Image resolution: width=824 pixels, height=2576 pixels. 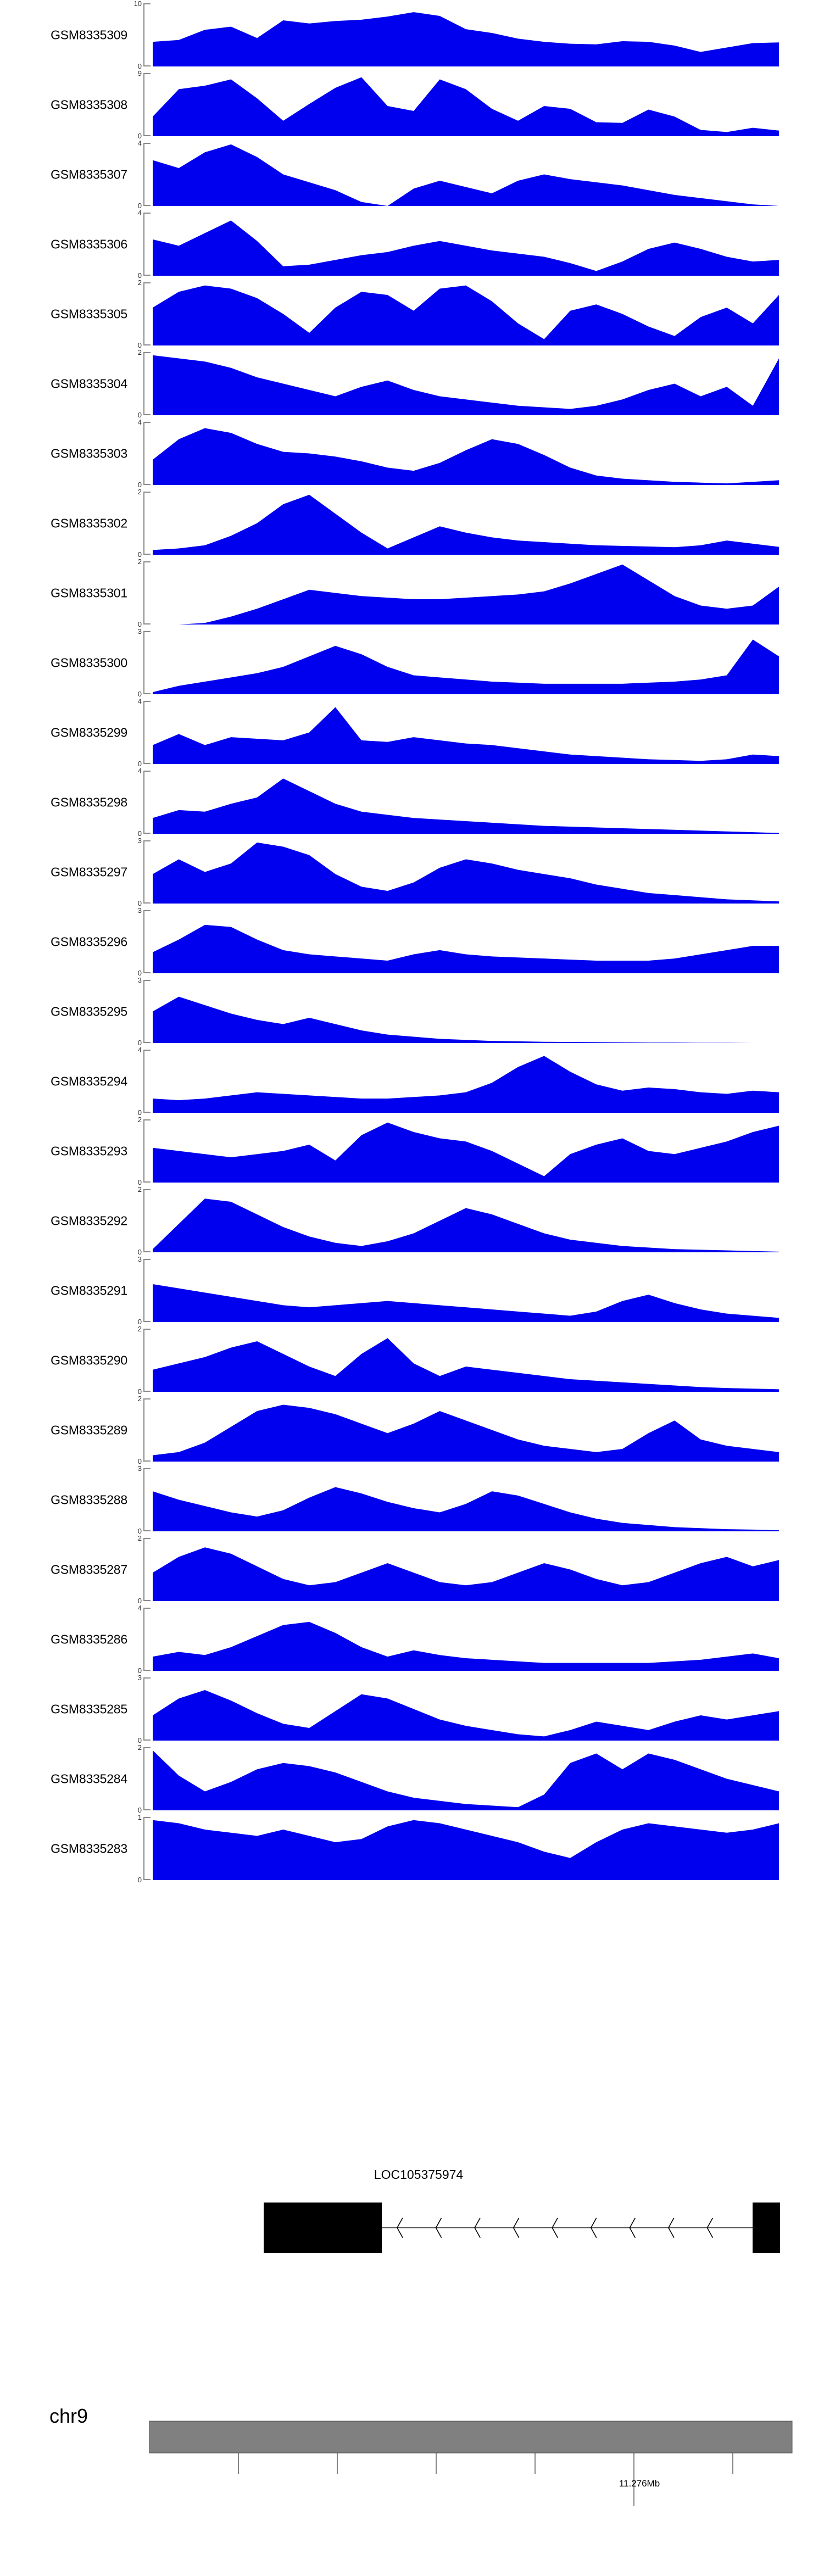 What do you see at coordinates (139, 1817) in the screenshot?
I see `y-axis-max-label: 1` at bounding box center [139, 1817].